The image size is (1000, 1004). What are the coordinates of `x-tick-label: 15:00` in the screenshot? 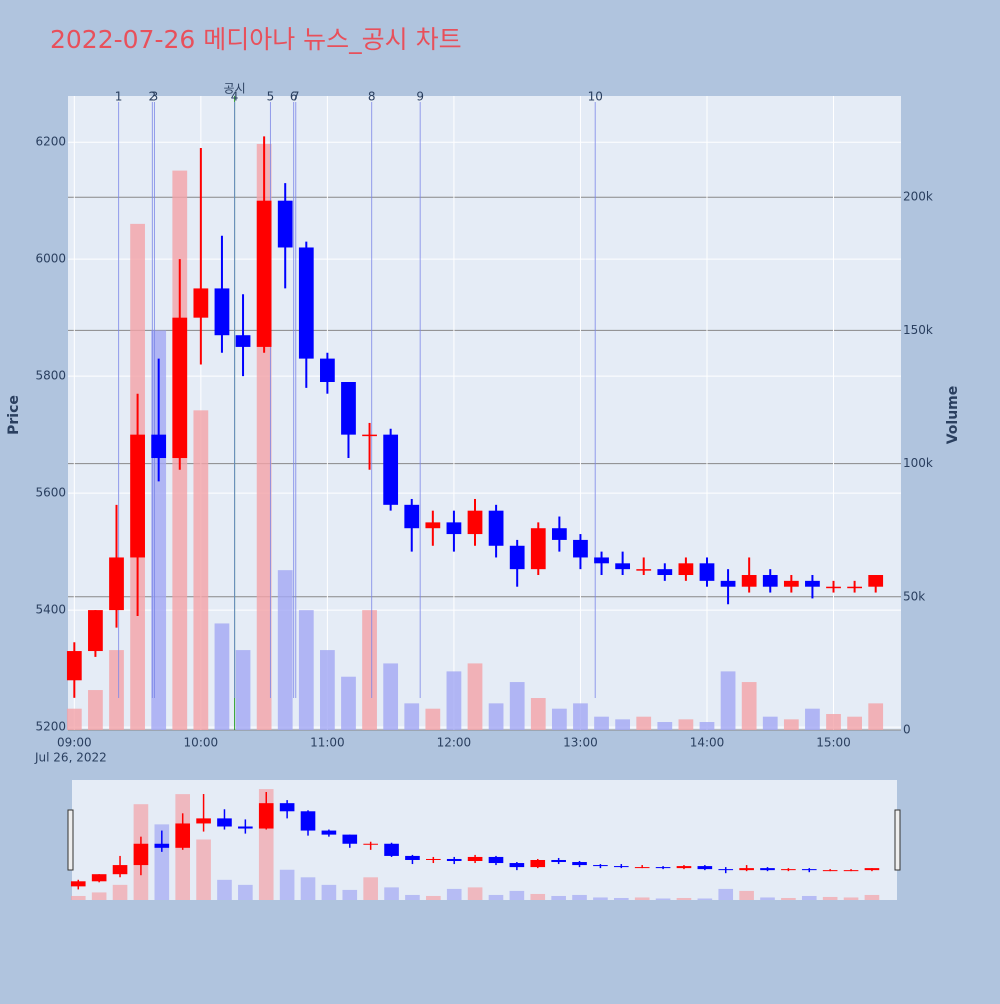 It's located at (833, 743).